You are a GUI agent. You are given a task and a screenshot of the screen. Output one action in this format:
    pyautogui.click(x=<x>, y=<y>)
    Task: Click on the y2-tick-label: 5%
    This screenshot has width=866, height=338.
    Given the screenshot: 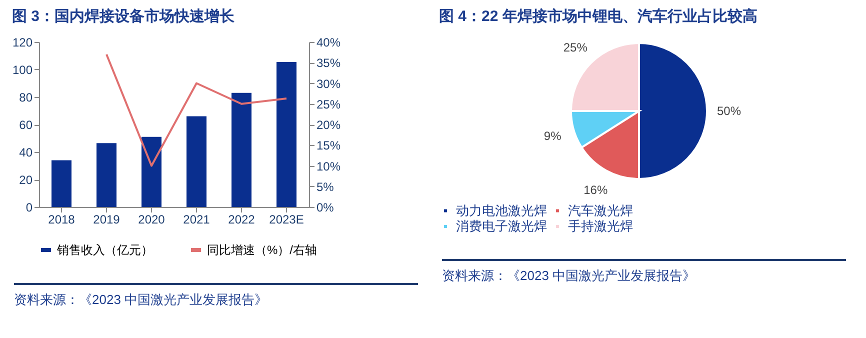 What is the action you would take?
    pyautogui.click(x=325, y=187)
    